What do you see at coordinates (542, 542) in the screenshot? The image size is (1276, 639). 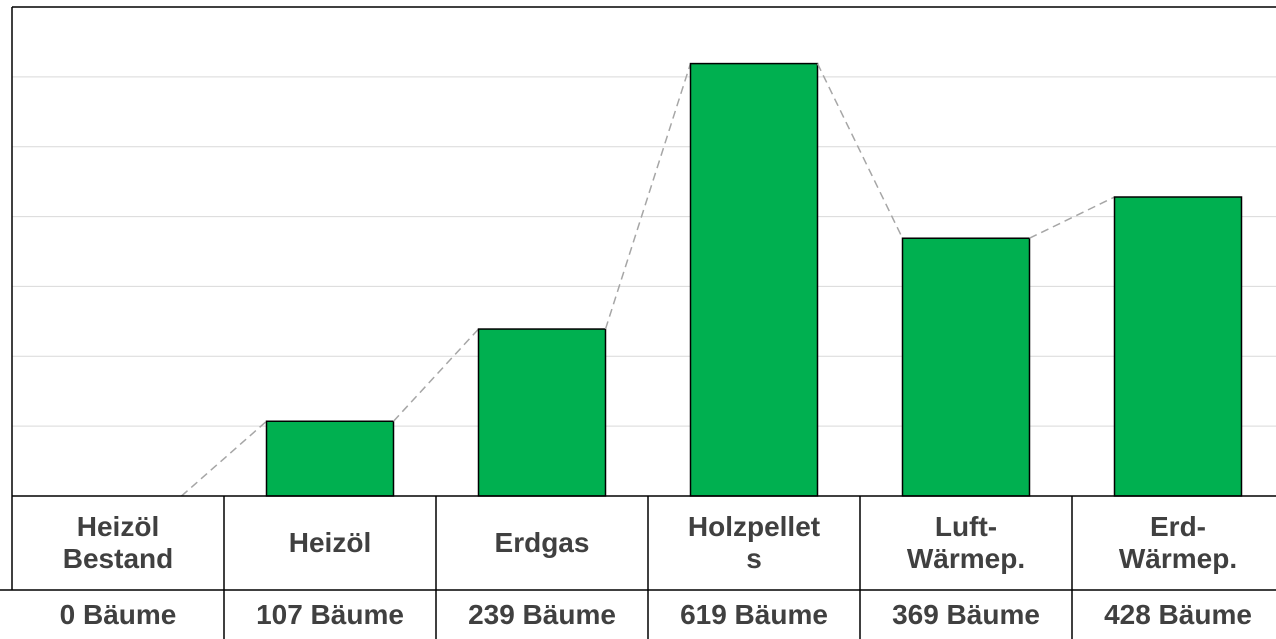 I see `category-label: Erdgas` at bounding box center [542, 542].